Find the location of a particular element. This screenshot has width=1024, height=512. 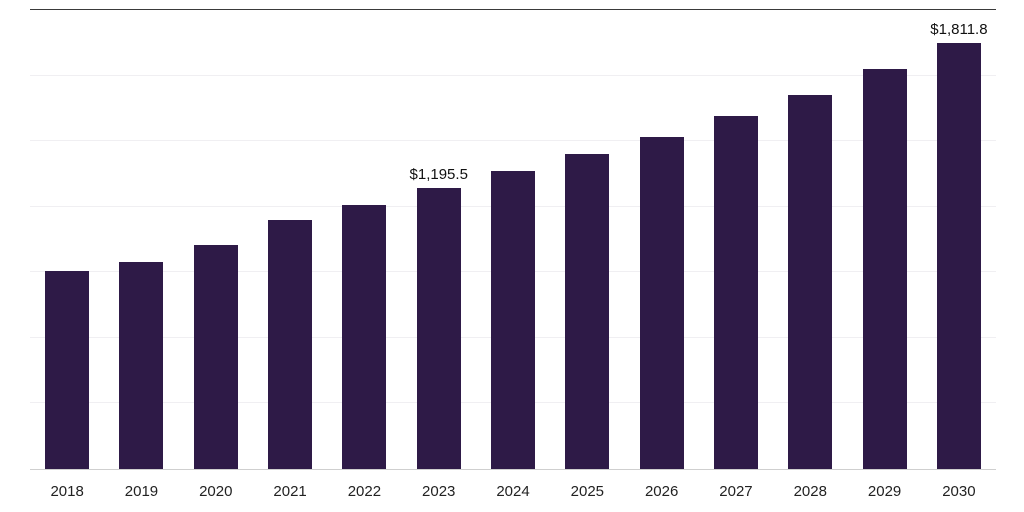

x-tick-label-2023: 2023 is located at coordinates (439, 491).